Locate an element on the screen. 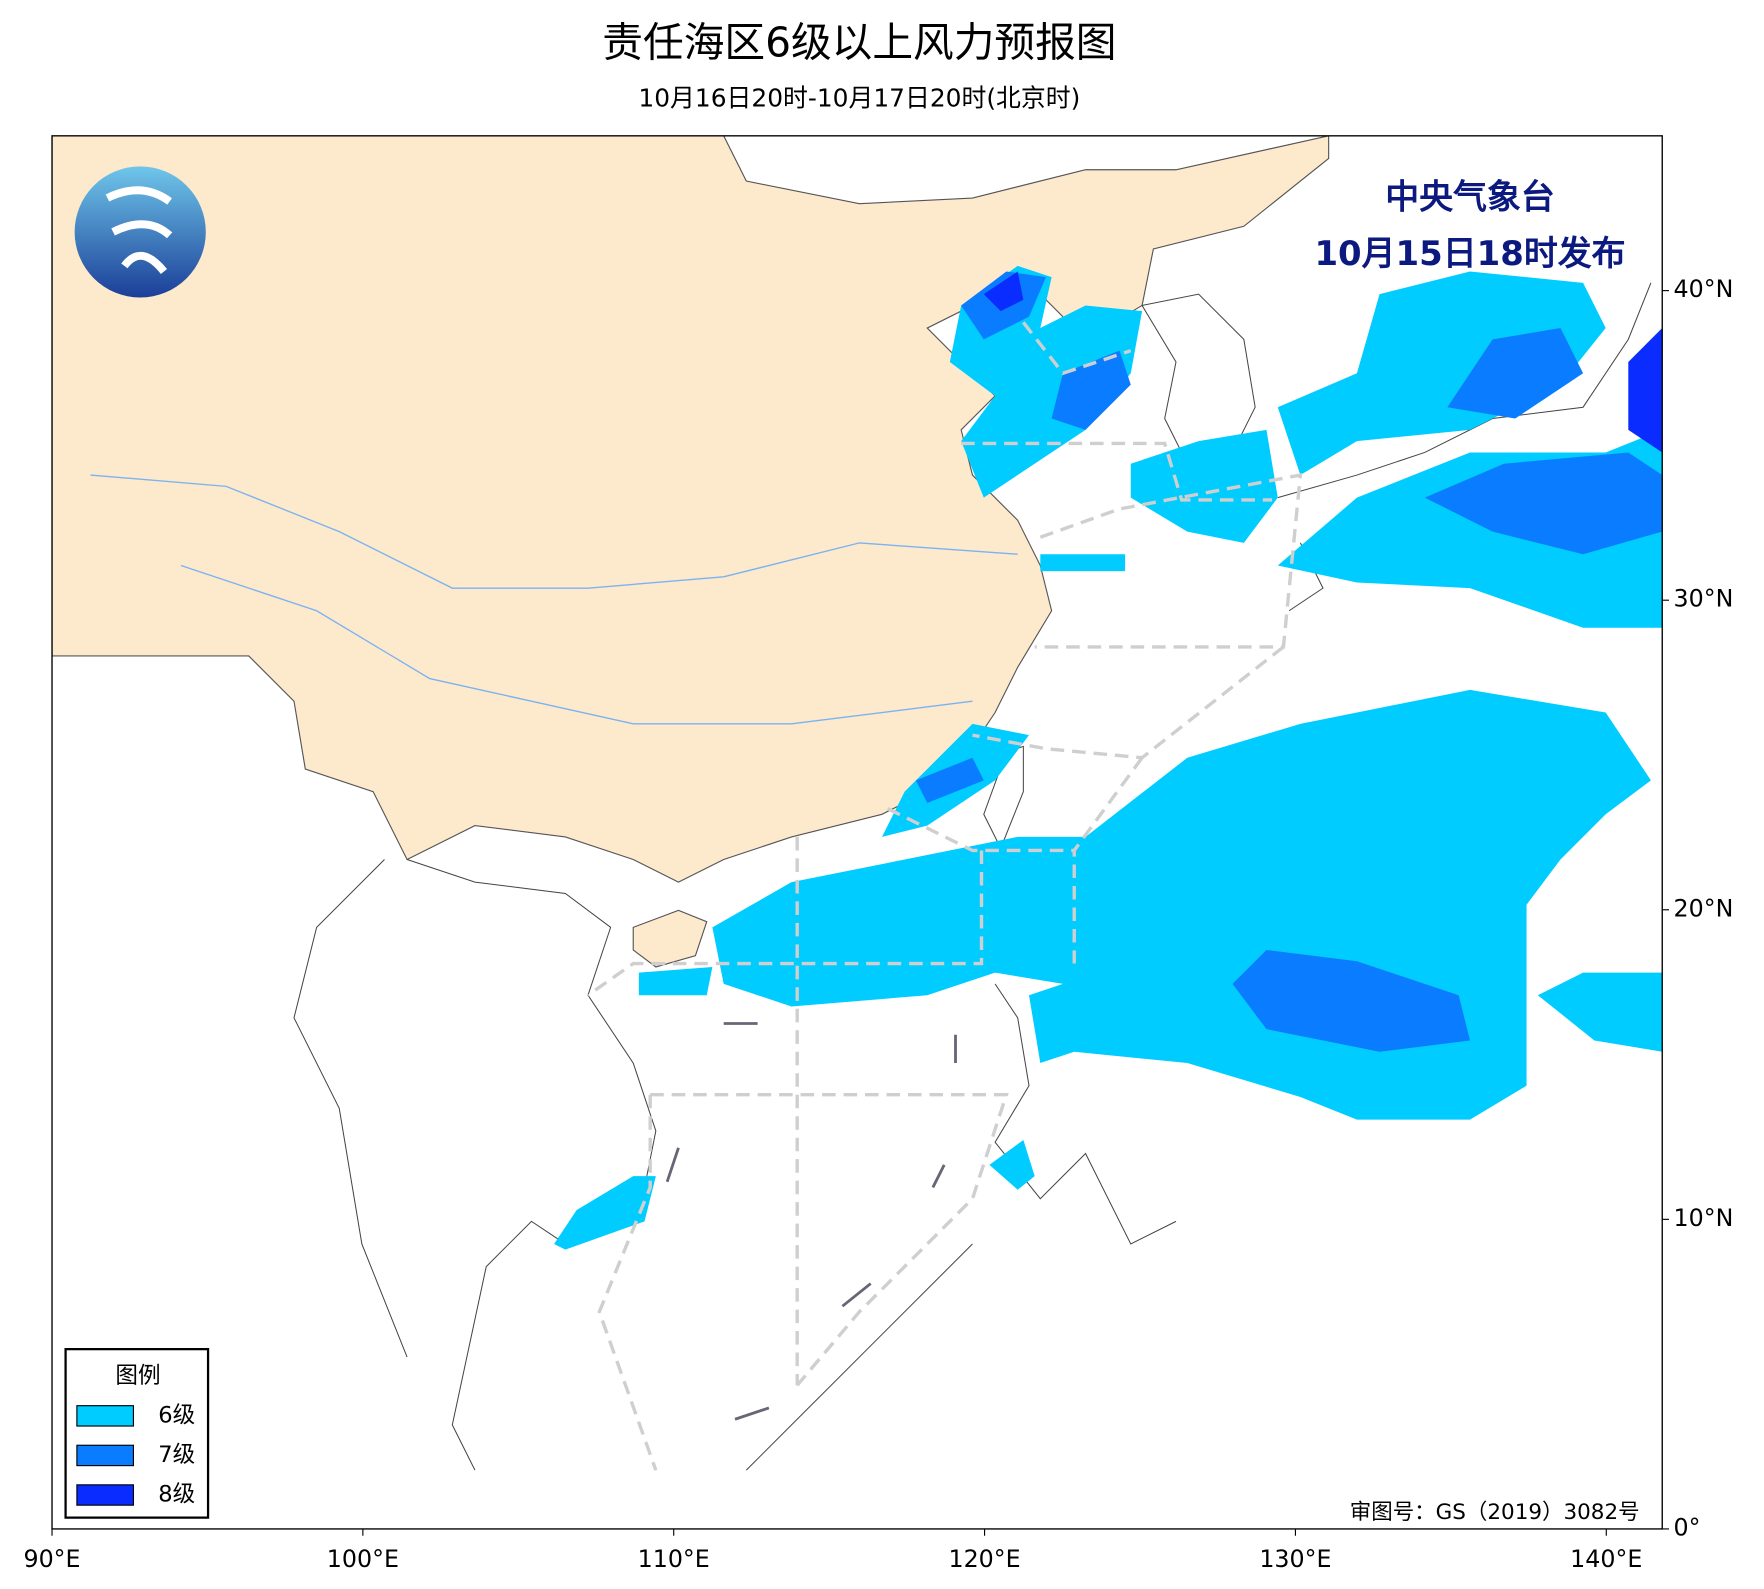 The height and width of the screenshot is (1589, 1764). land-hainan is located at coordinates (670, 938).